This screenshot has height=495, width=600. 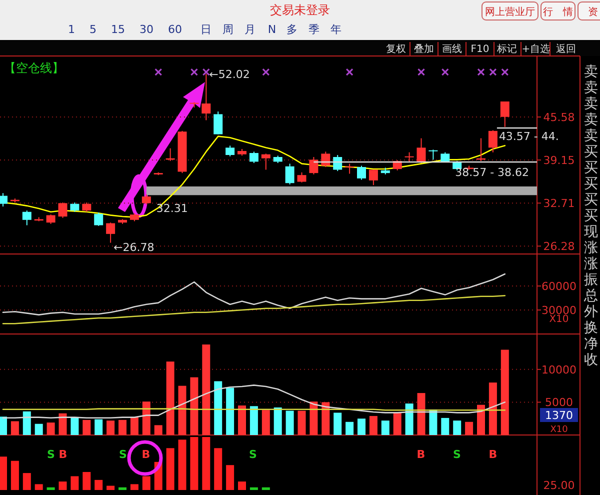 I want to click on text: 1 5 15 30 60, so click(x=125, y=29).